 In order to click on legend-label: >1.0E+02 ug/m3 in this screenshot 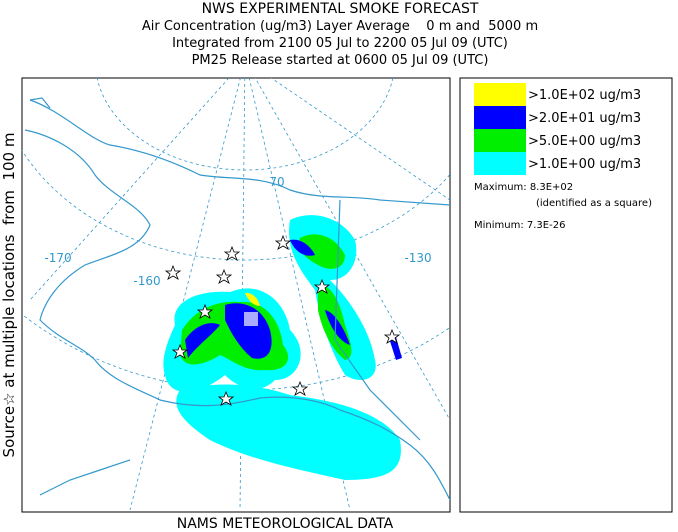, I will do `click(584, 95)`.